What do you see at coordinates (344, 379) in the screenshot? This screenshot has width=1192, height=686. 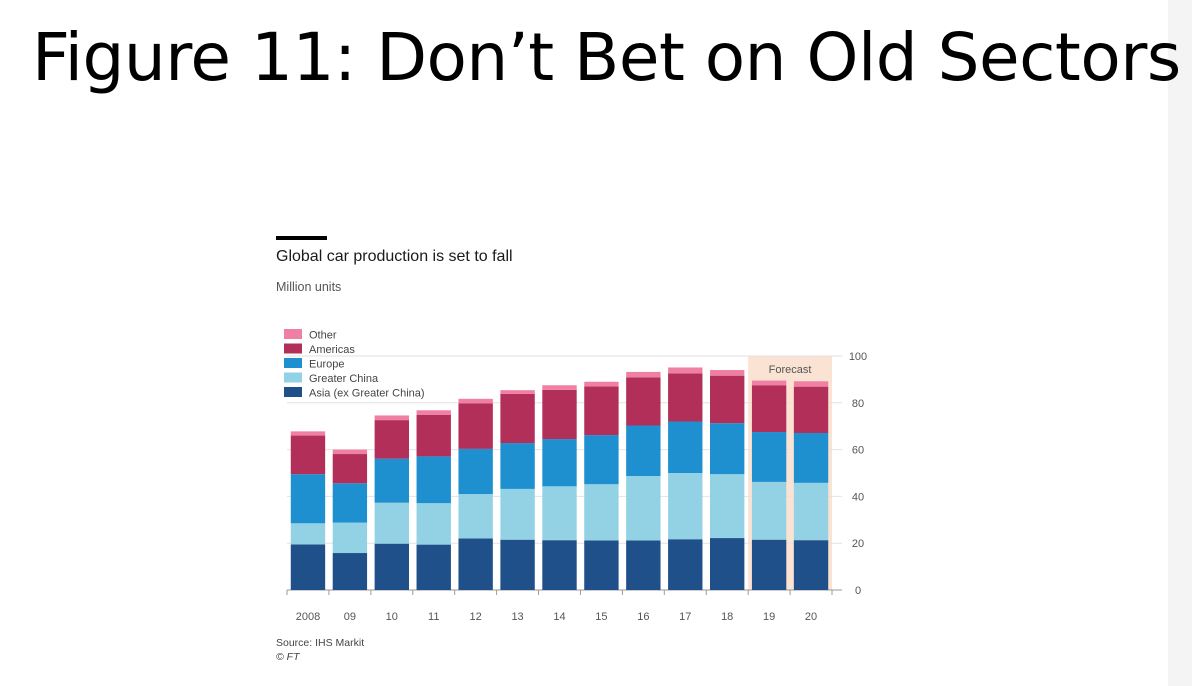 I see `legend-label: Greater China` at bounding box center [344, 379].